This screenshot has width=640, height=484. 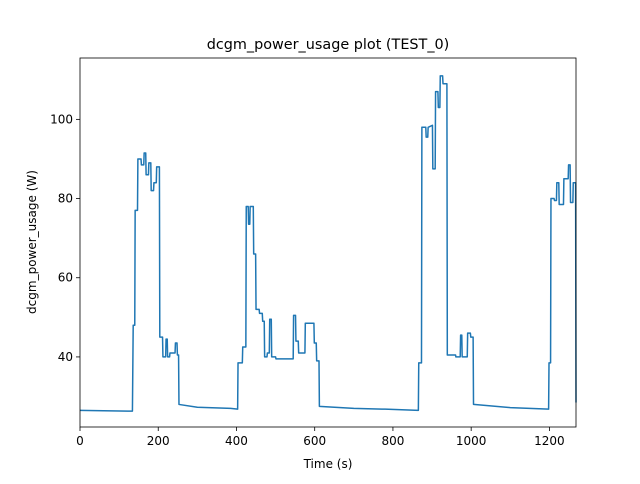 I want to click on x-tick-label: 800, so click(x=392, y=441).